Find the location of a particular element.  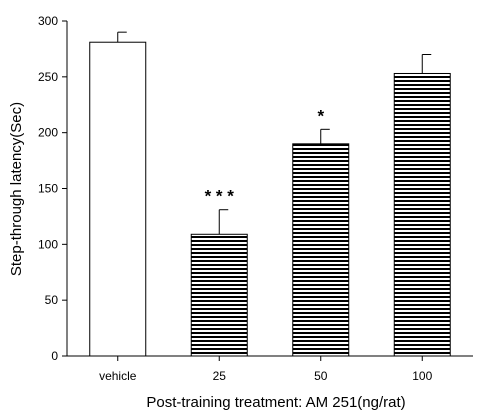

x-tick-label: vehicle is located at coordinates (118, 376).